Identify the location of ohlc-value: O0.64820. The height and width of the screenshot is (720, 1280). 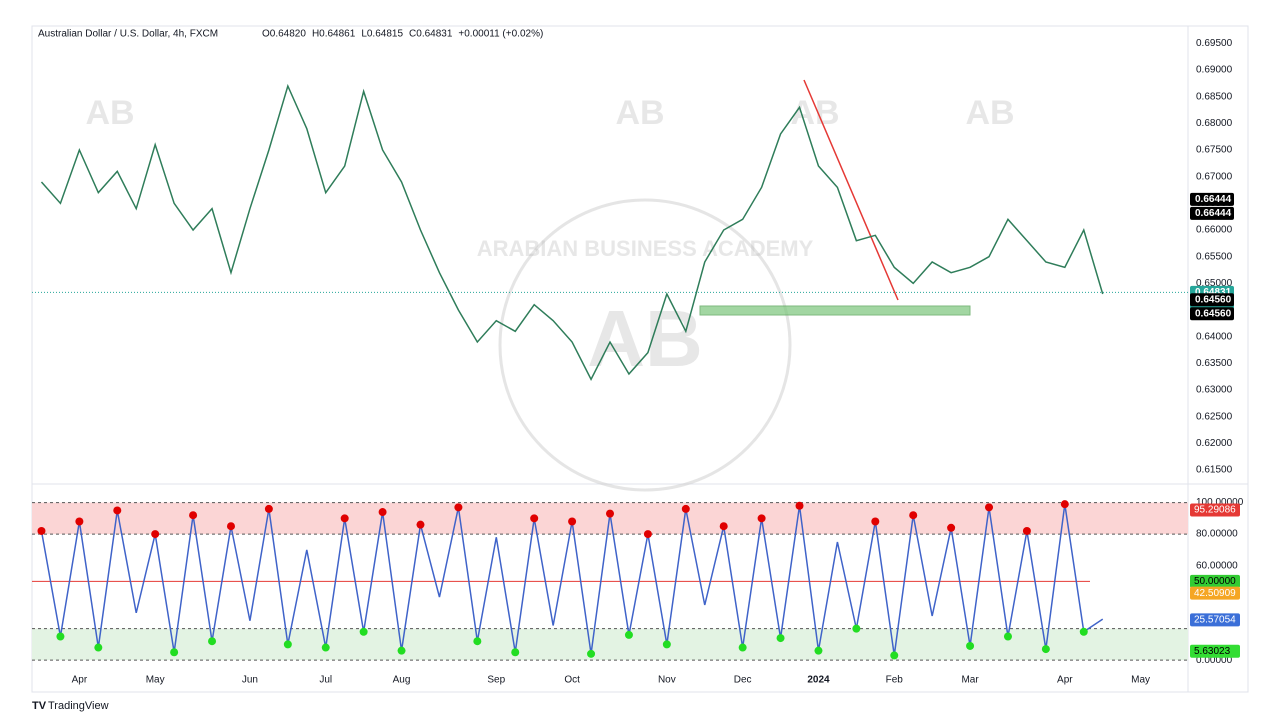
(284, 34).